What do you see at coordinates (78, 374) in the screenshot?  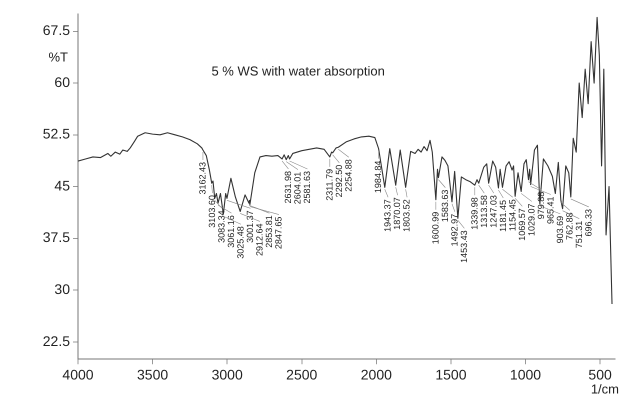 I see `x-tick-label: 4000` at bounding box center [78, 374].